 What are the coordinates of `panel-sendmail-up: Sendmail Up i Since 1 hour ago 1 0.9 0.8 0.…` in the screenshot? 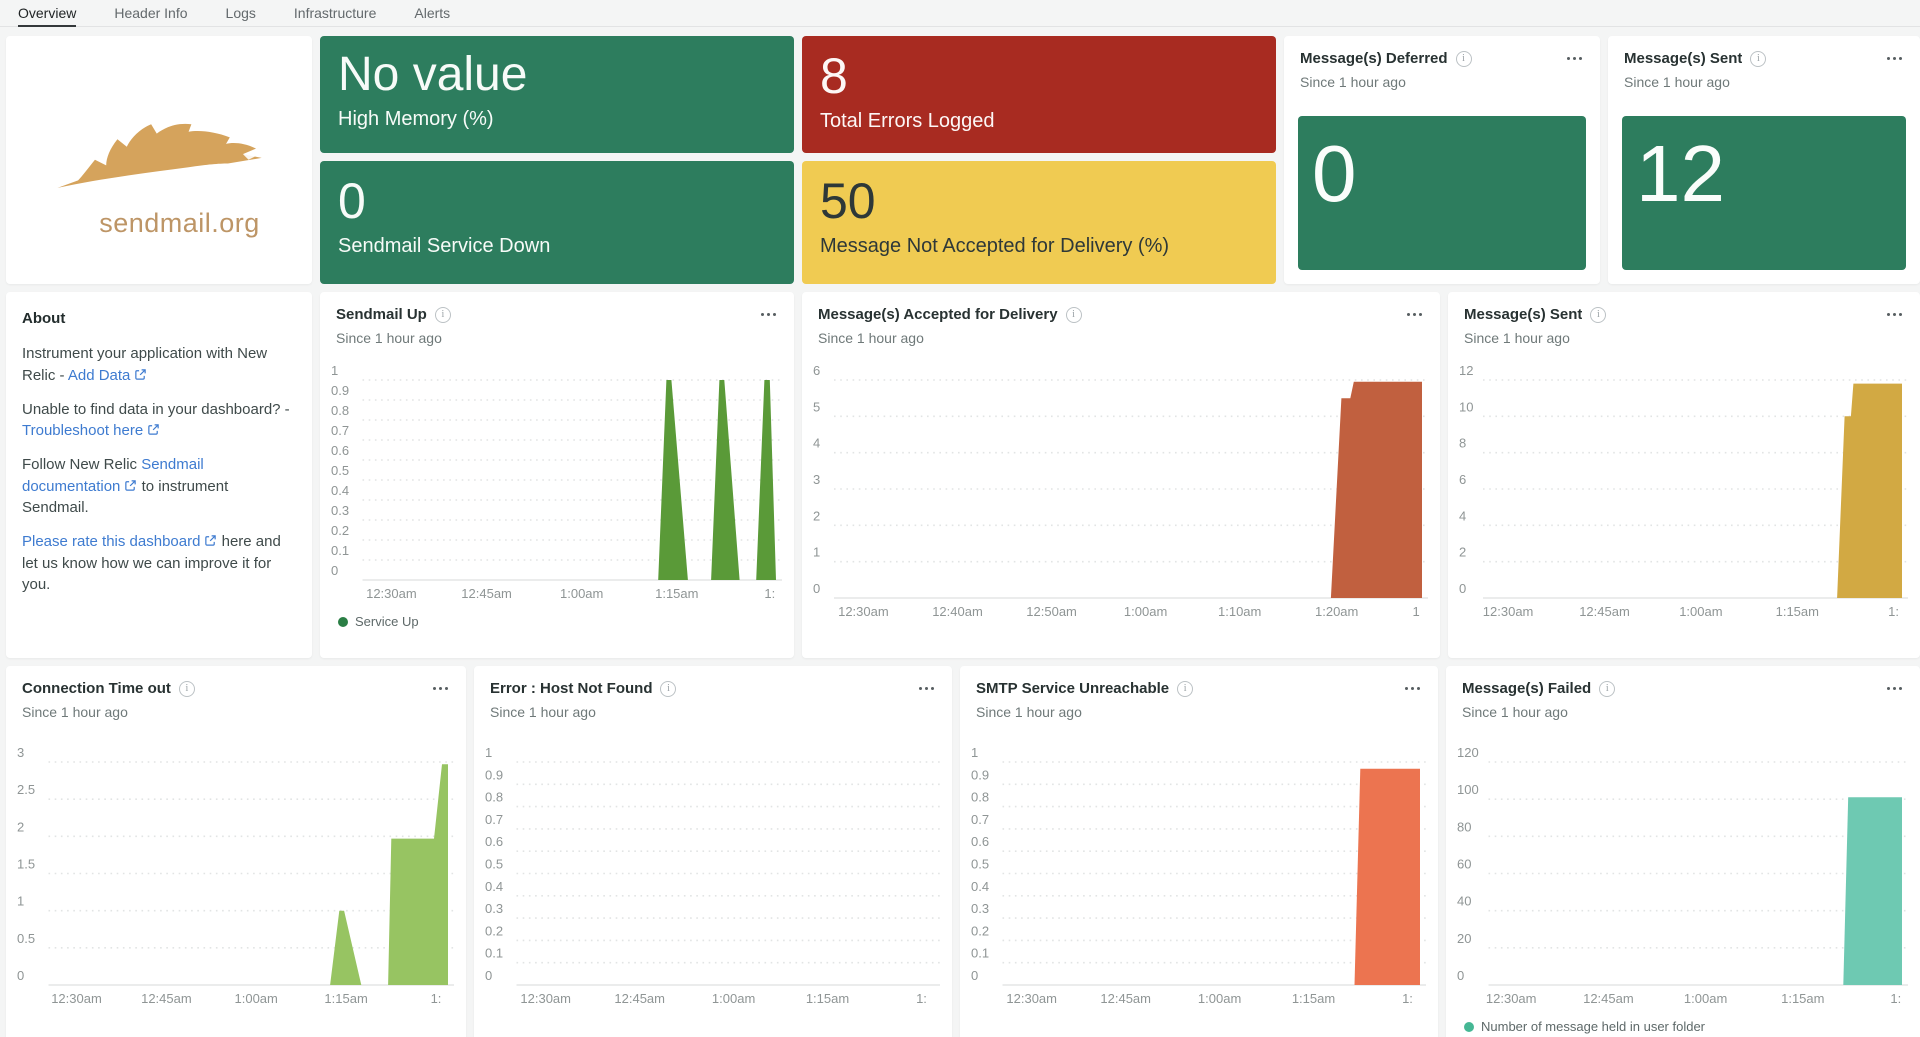 It's located at (557, 475).